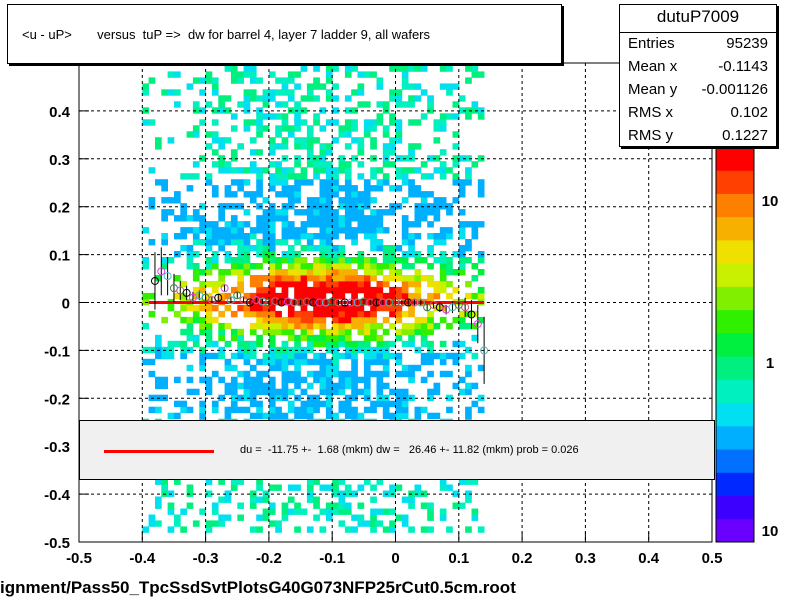 This screenshot has height=601, width=794. I want to click on x-tick-label: -0.4, so click(142, 558).